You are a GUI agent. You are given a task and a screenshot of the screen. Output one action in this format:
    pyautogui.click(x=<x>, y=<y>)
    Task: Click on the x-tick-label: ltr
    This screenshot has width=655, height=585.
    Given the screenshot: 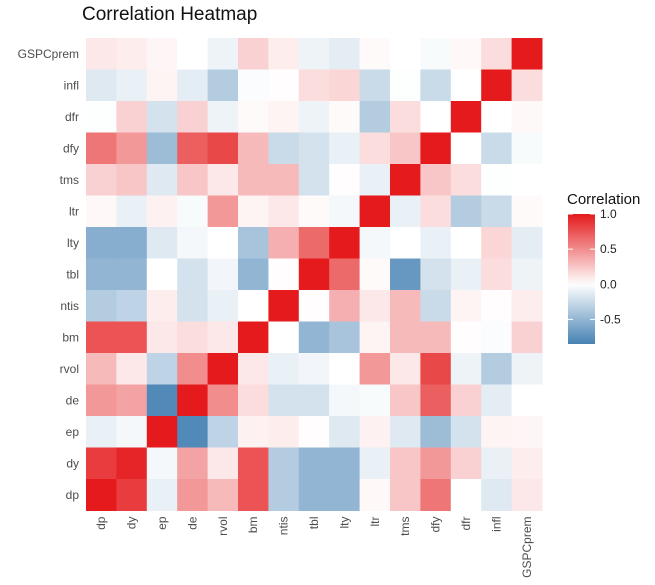 What is the action you would take?
    pyautogui.click(x=375, y=522)
    